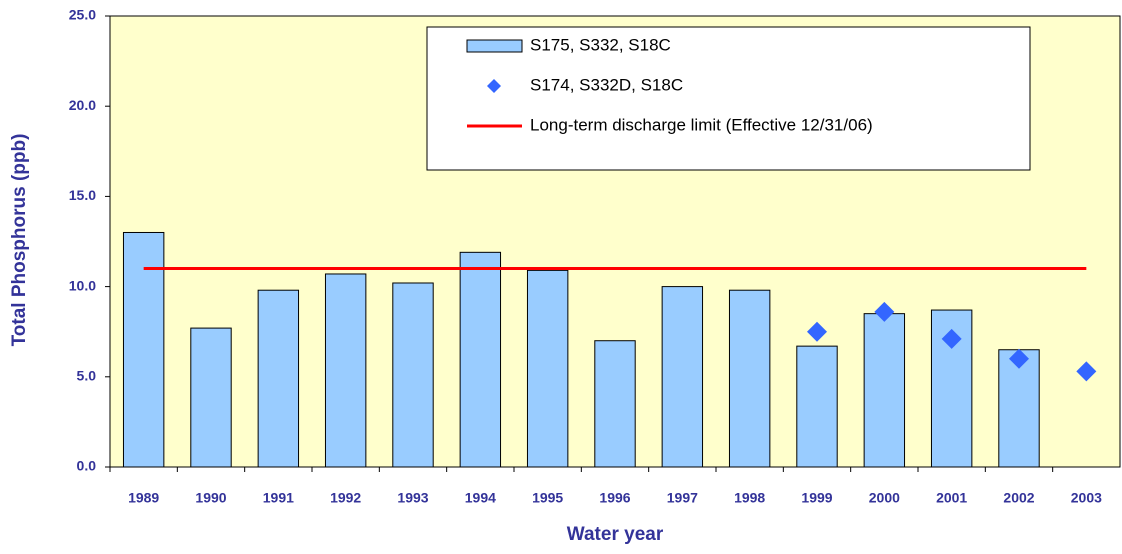 This screenshot has width=1122, height=554. I want to click on x-tick-label: 1998, so click(749, 498).